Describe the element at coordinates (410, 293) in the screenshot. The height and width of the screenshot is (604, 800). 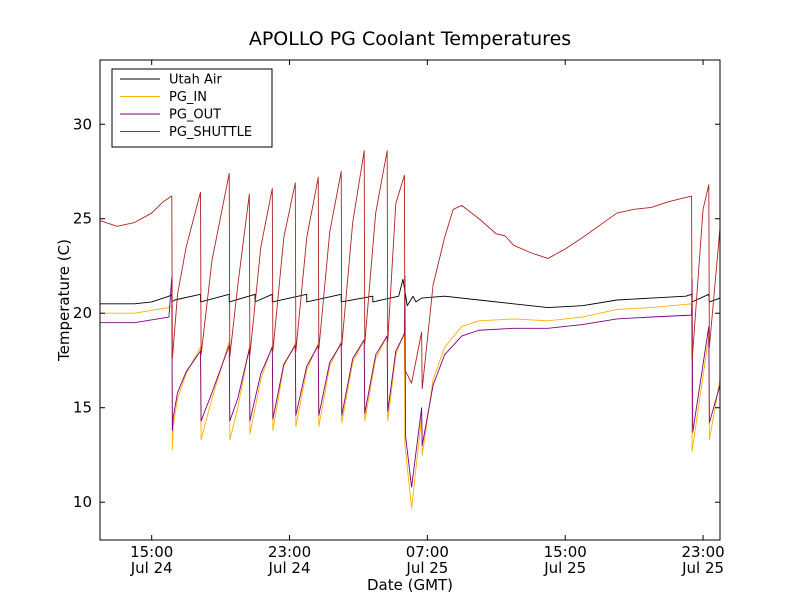
I see `series-line-utah-air` at that location.